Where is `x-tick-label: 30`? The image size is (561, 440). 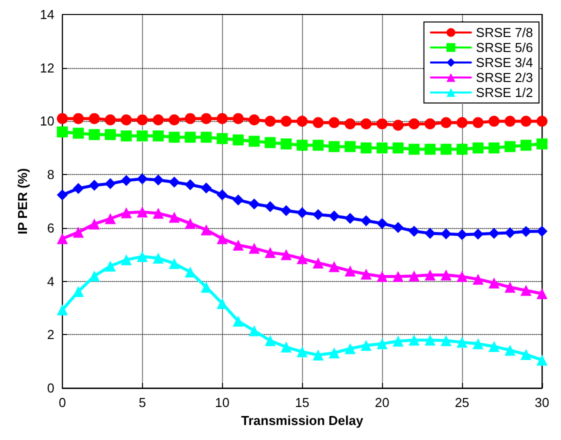 x-tick-label: 30 is located at coordinates (542, 402).